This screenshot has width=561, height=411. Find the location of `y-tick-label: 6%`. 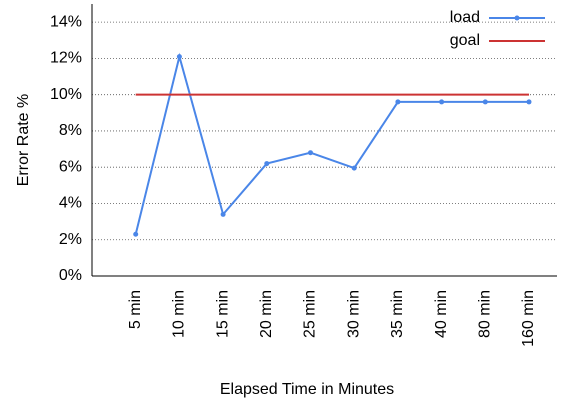

y-tick-label: 6% is located at coordinates (70, 166).